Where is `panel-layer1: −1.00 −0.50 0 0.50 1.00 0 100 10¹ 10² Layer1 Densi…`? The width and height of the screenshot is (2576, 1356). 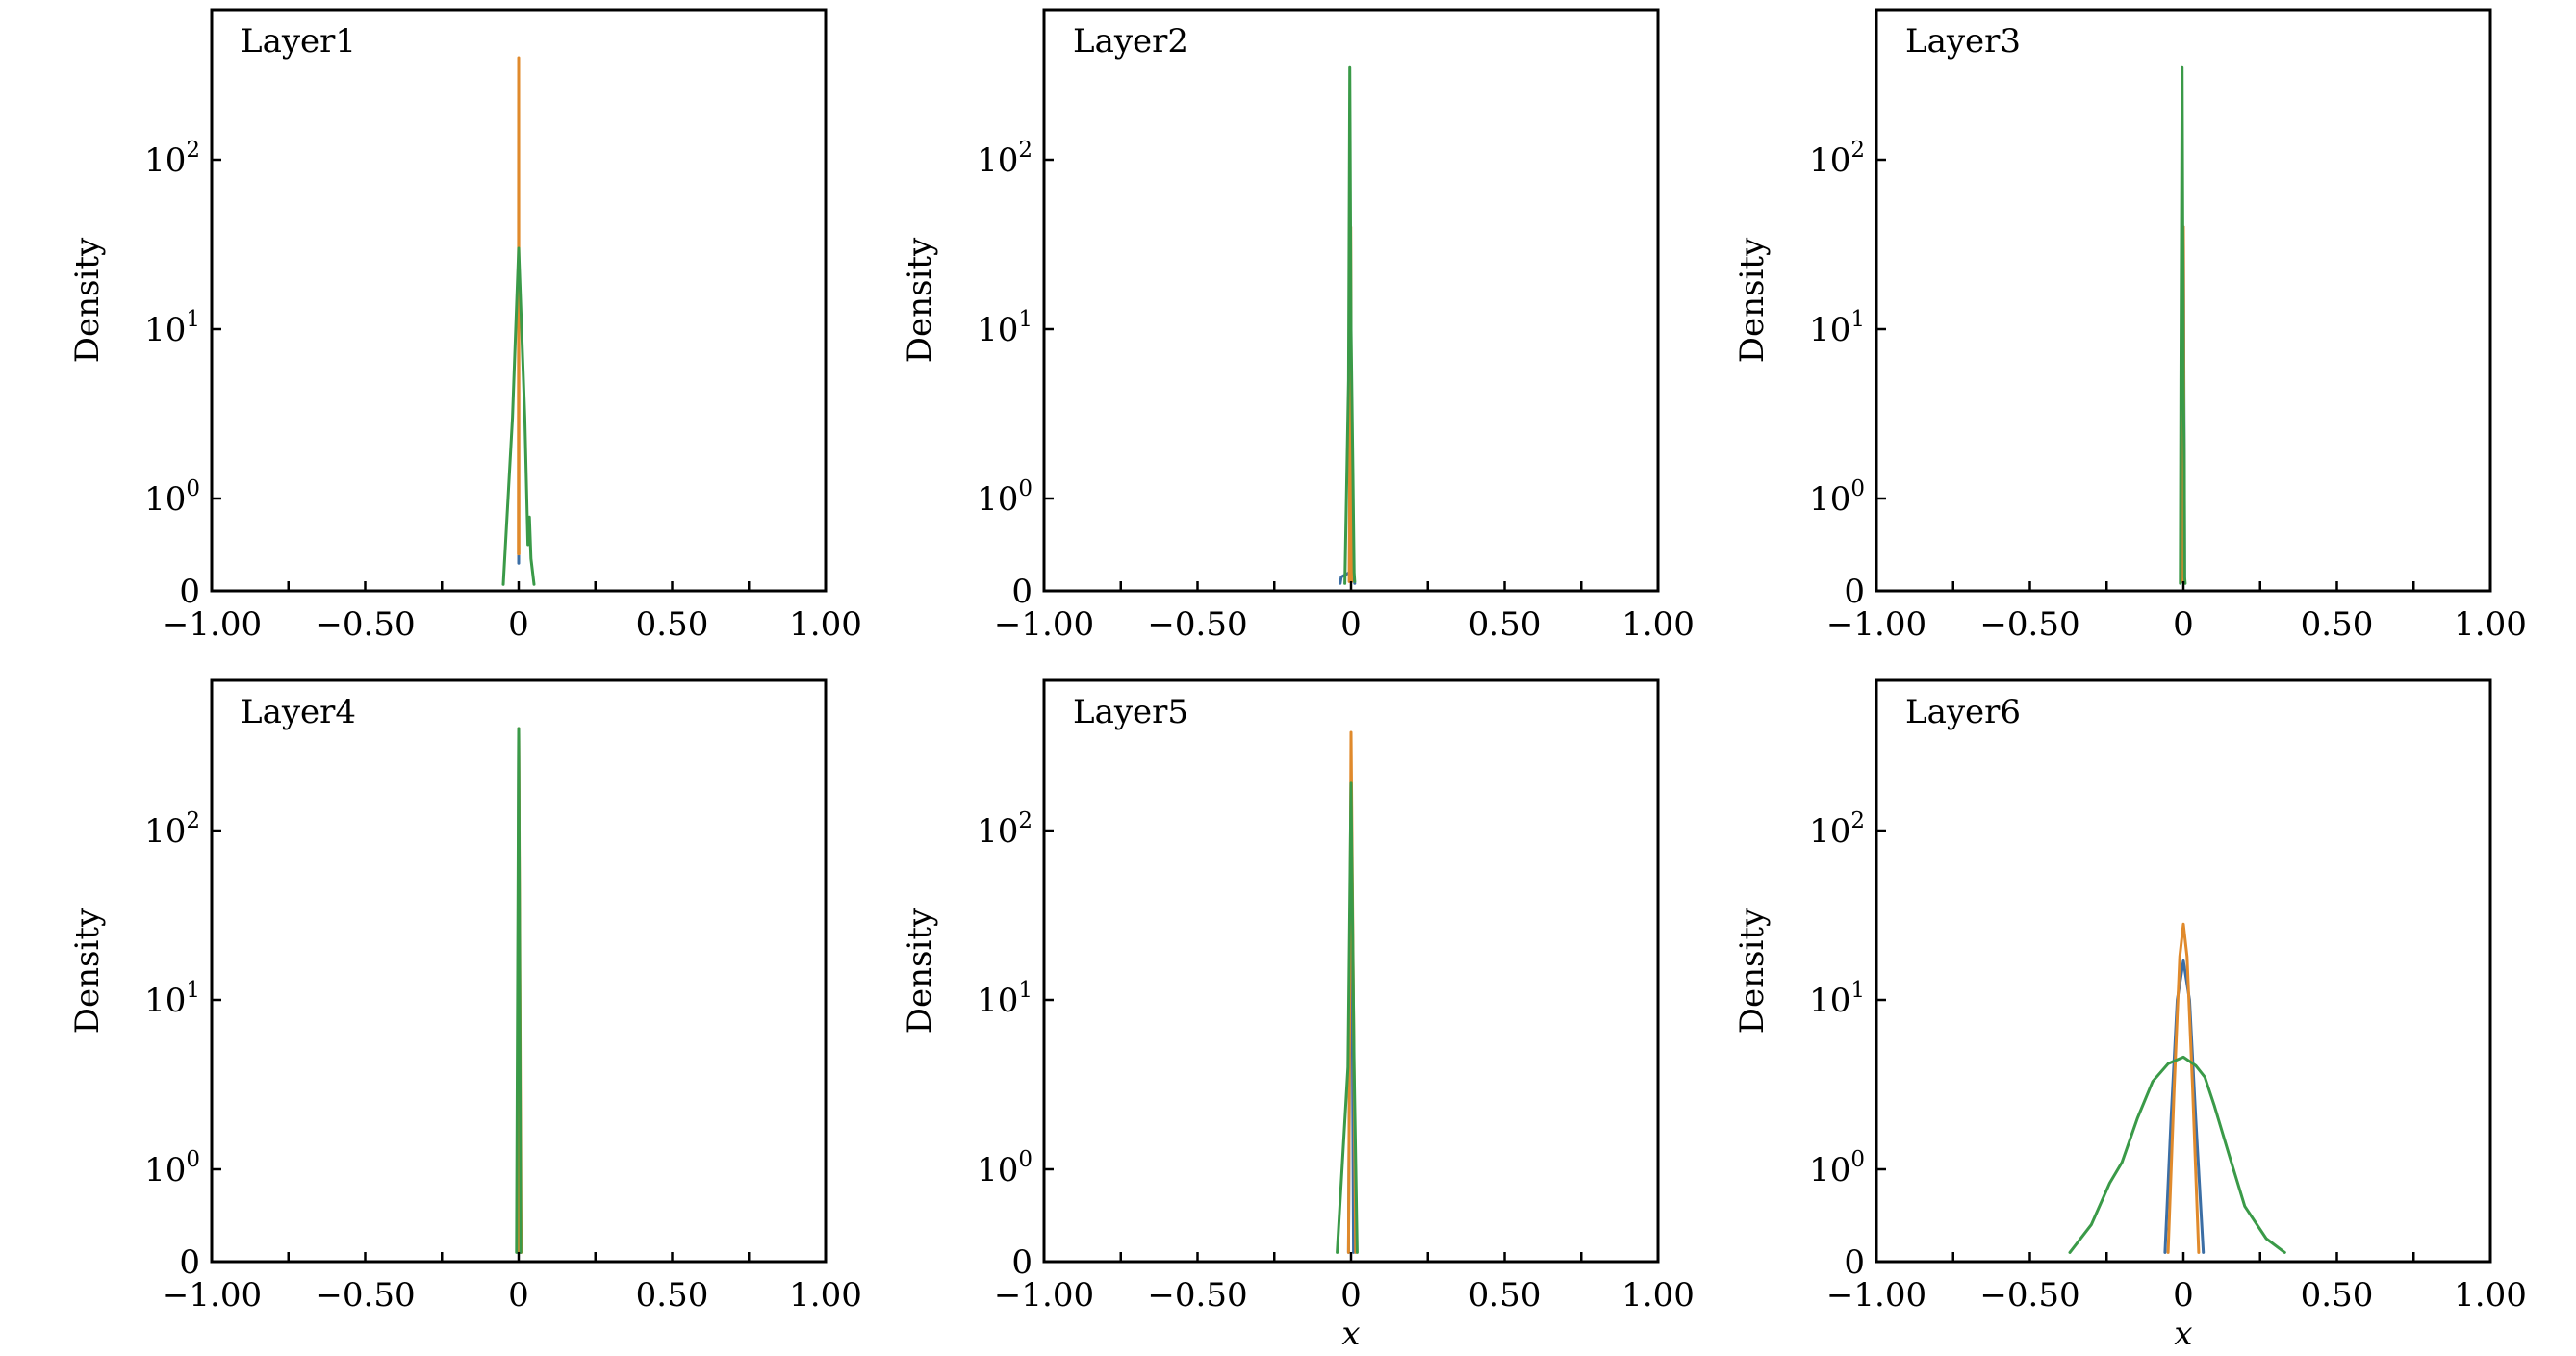 panel-layer1: −1.00 −0.50 0 0.50 1.00 0 100 10¹ 10² Layer1 Densi… is located at coordinates (465, 326).